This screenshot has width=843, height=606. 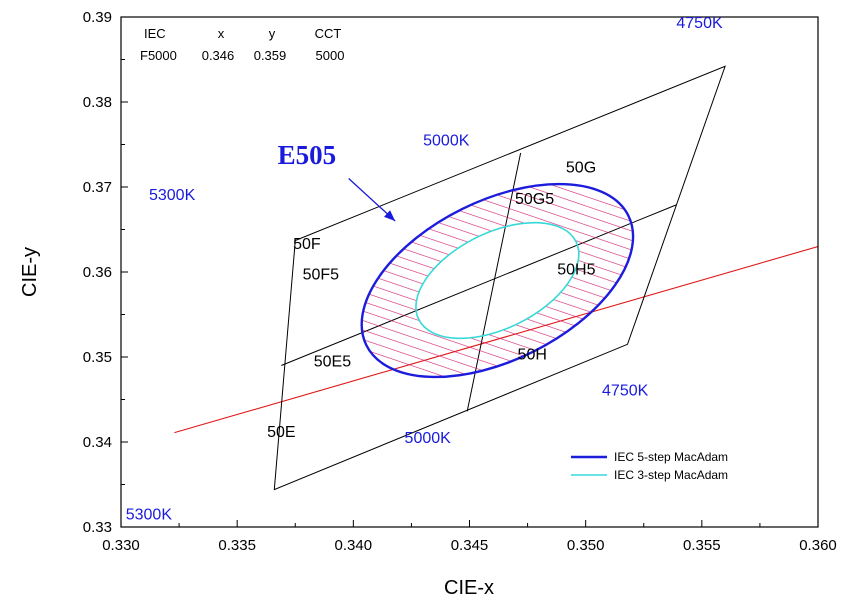 I want to click on bin-label-50h: 50H, so click(x=532, y=355).